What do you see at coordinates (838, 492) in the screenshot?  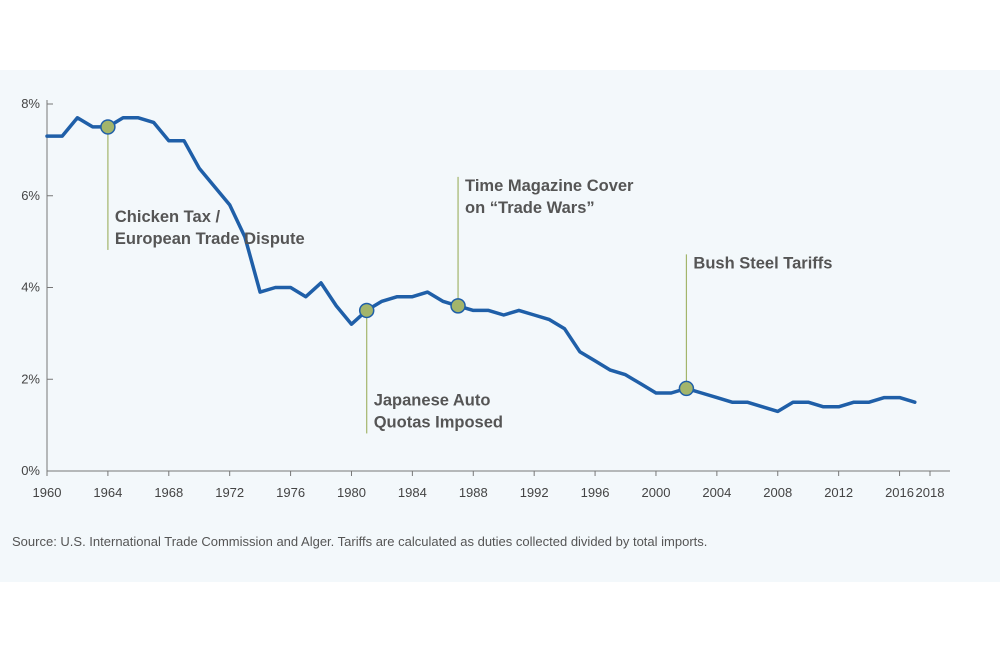 I see `x-tick-label: 2012` at bounding box center [838, 492].